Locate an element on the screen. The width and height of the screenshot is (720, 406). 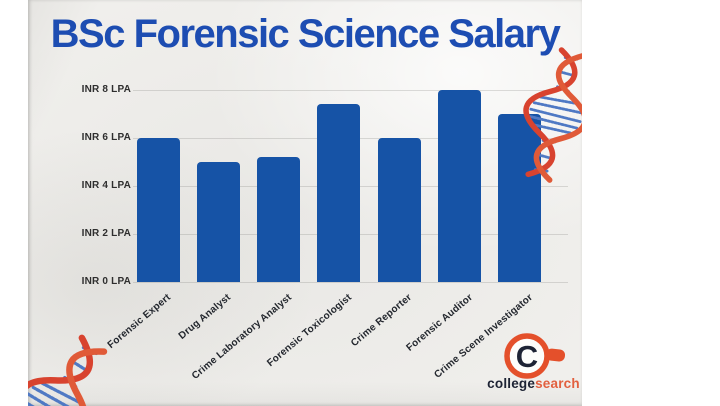
logo-wordmark-accent: search is located at coordinates (557, 383).